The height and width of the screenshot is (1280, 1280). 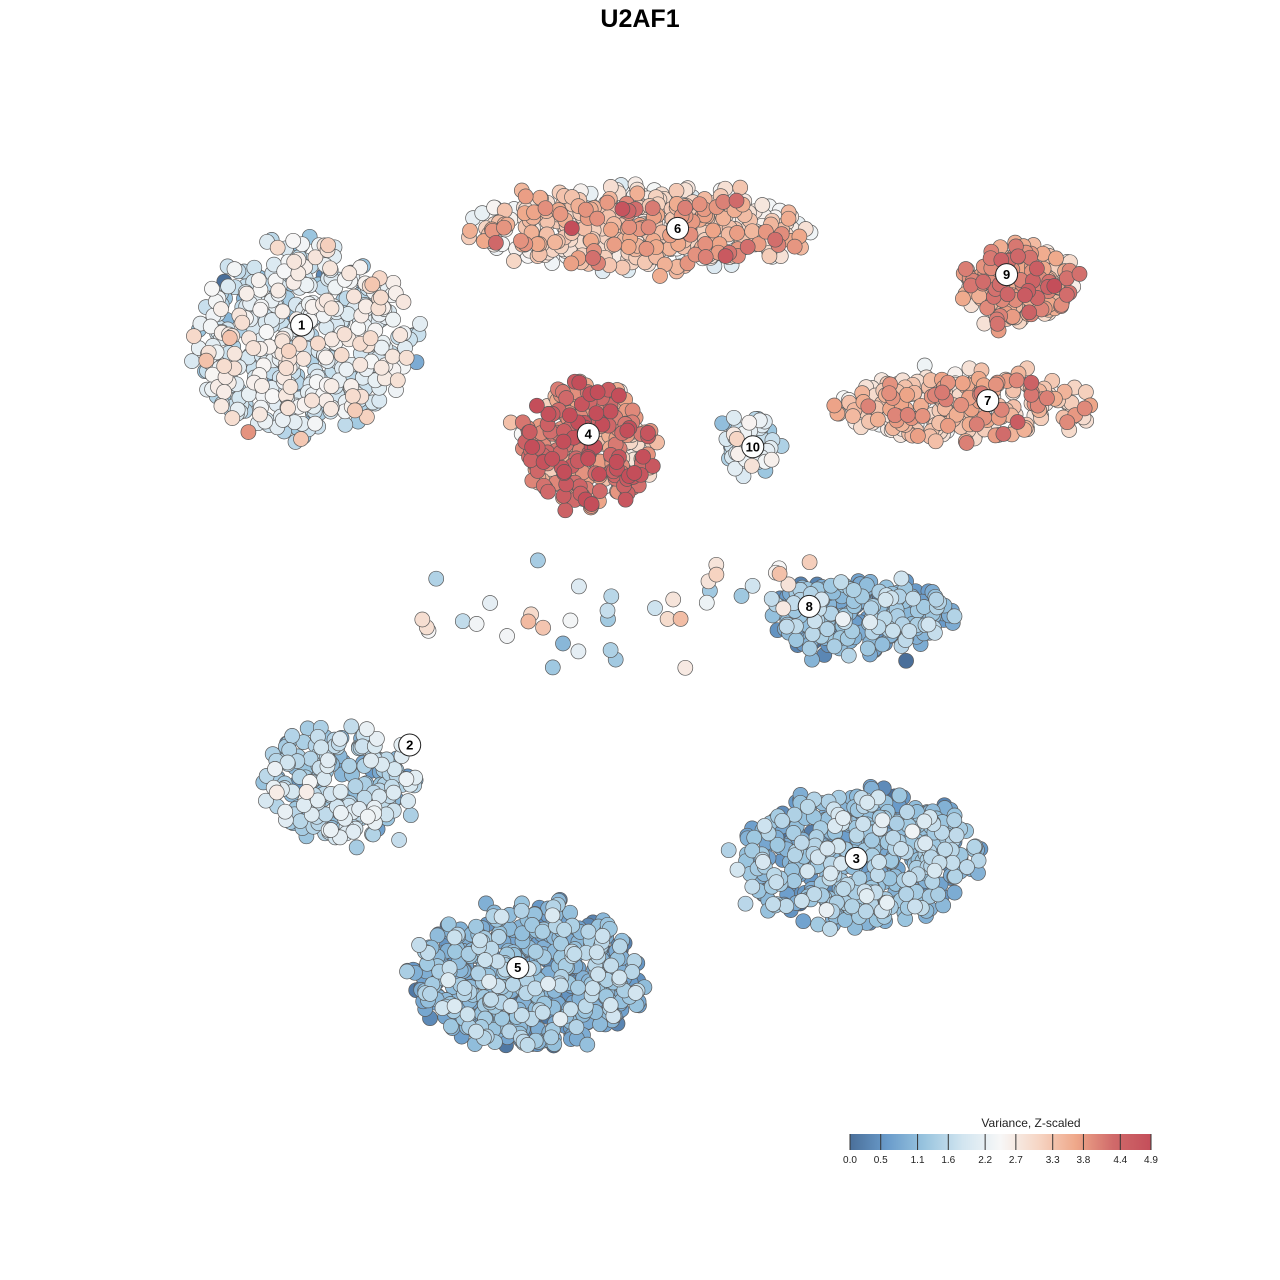 I want to click on legend-tick-label: 3.8, so click(x=1083, y=1160).